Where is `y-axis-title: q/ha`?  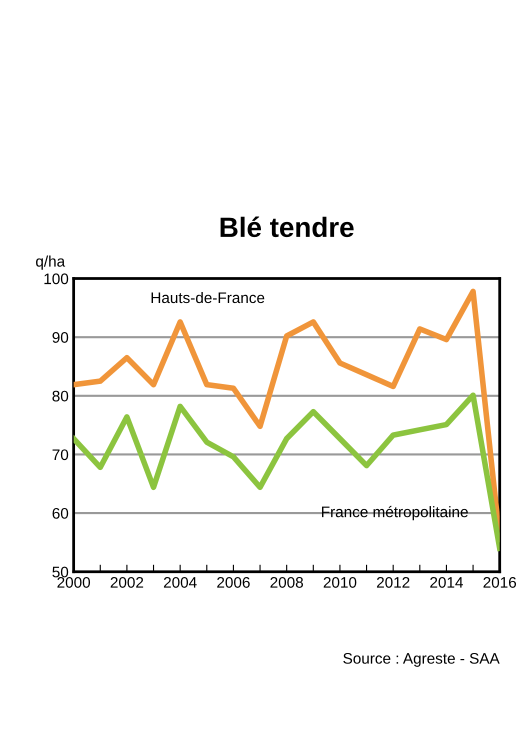
y-axis-title: q/ha is located at coordinates (51, 263).